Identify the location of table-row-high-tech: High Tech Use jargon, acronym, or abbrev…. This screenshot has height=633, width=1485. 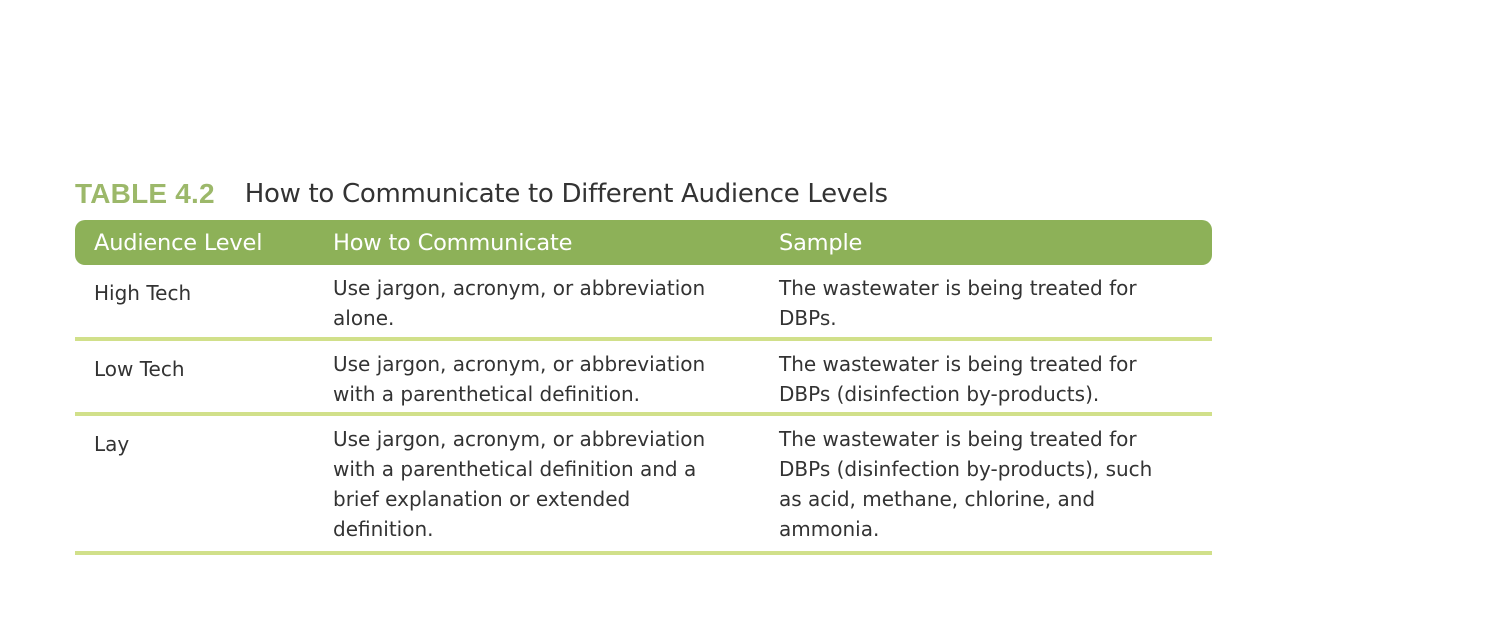
(643, 303).